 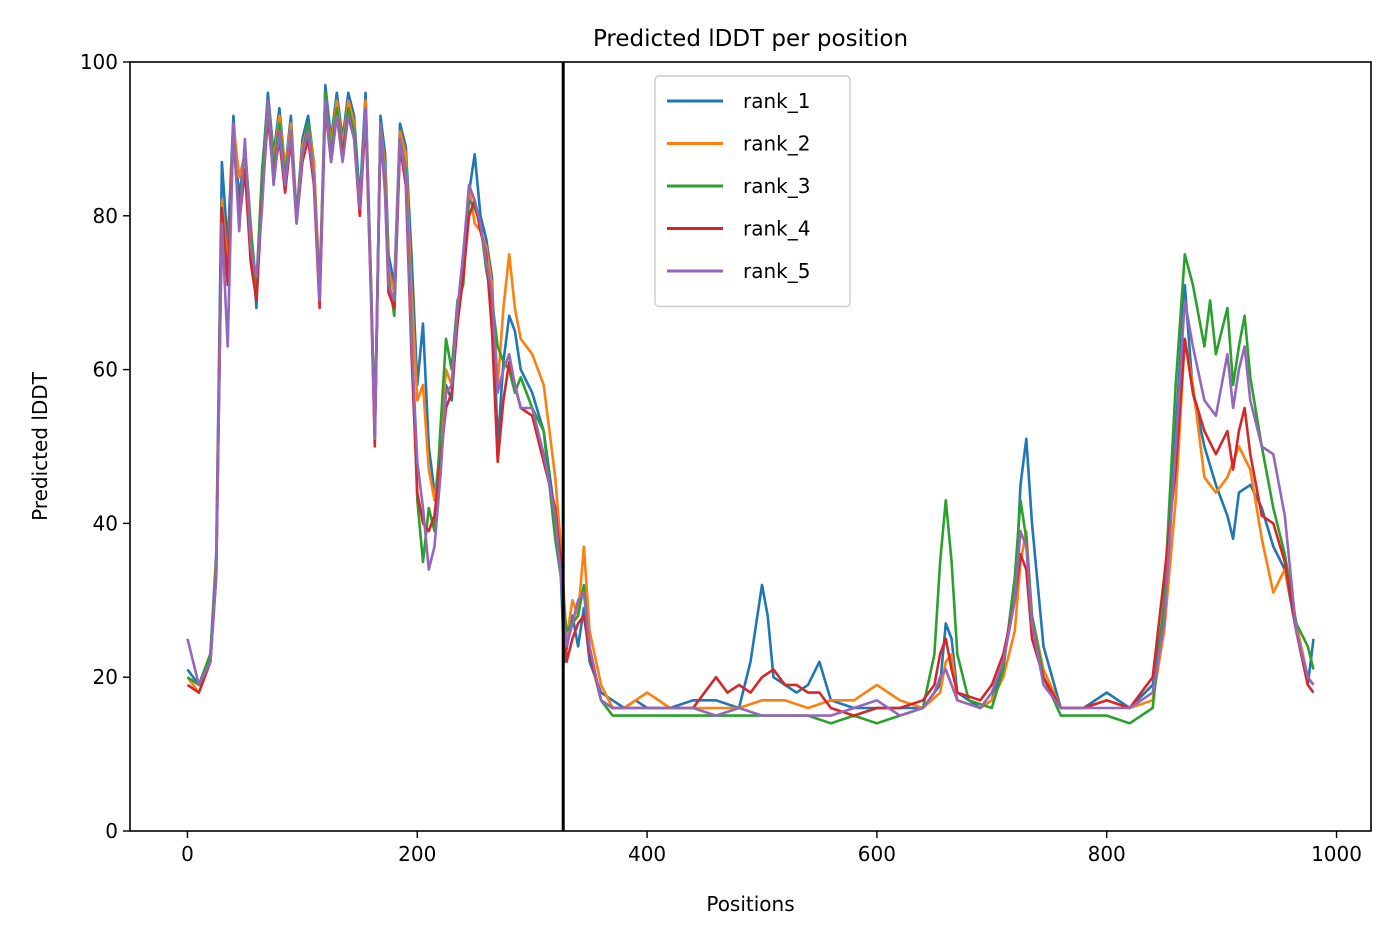 What do you see at coordinates (111, 831) in the screenshot?
I see `y-tick-label: 0` at bounding box center [111, 831].